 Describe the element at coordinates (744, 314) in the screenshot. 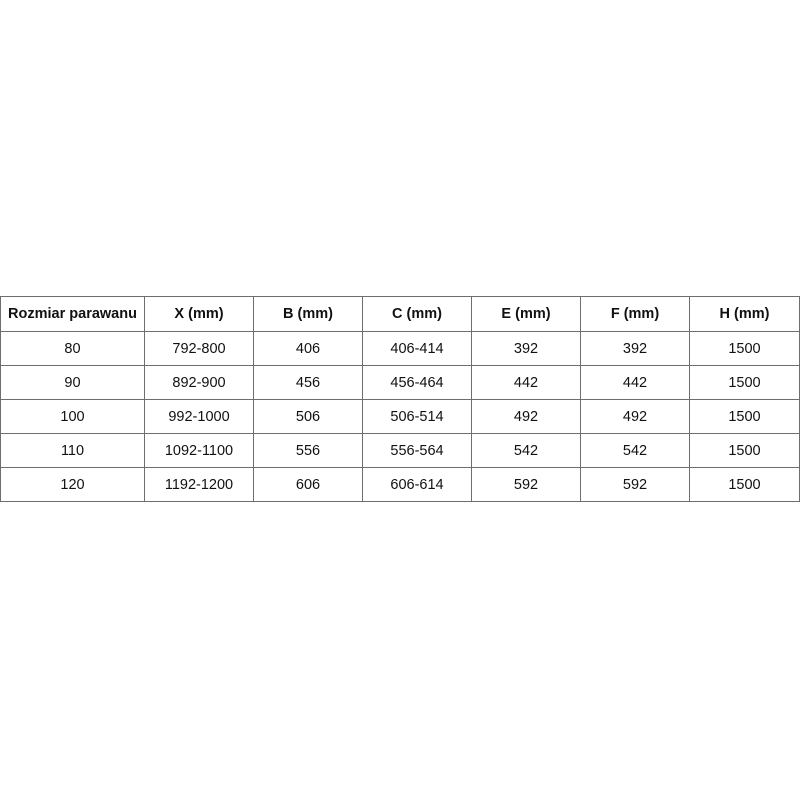

I see `column-header: H (mm)` at that location.